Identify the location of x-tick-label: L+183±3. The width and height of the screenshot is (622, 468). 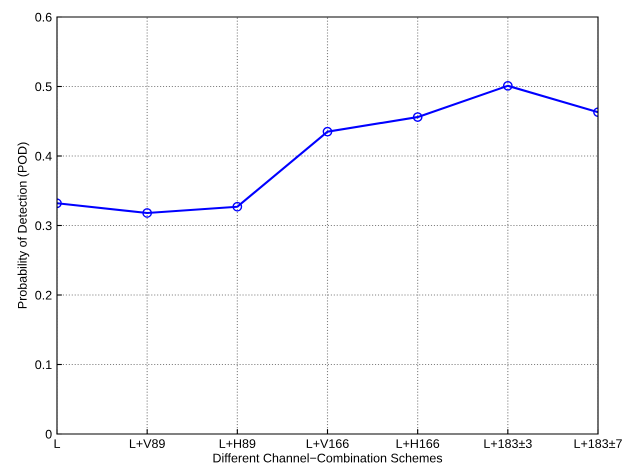
(508, 443).